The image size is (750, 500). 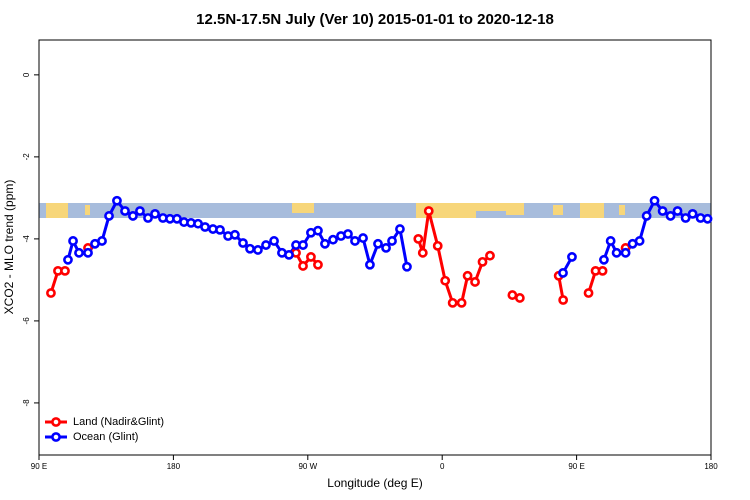 What do you see at coordinates (9, 247) in the screenshot?
I see `y-axis-label: XCO2 - MLO trend (ppm)` at bounding box center [9, 247].